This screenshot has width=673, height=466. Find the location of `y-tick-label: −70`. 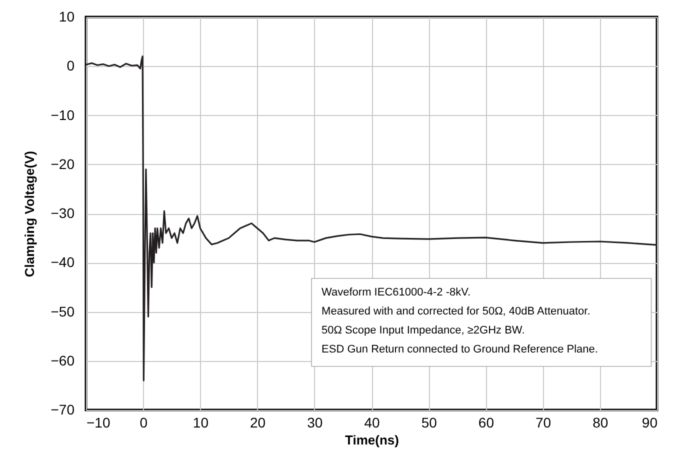

y-tick-label: −70 is located at coordinates (62, 410).